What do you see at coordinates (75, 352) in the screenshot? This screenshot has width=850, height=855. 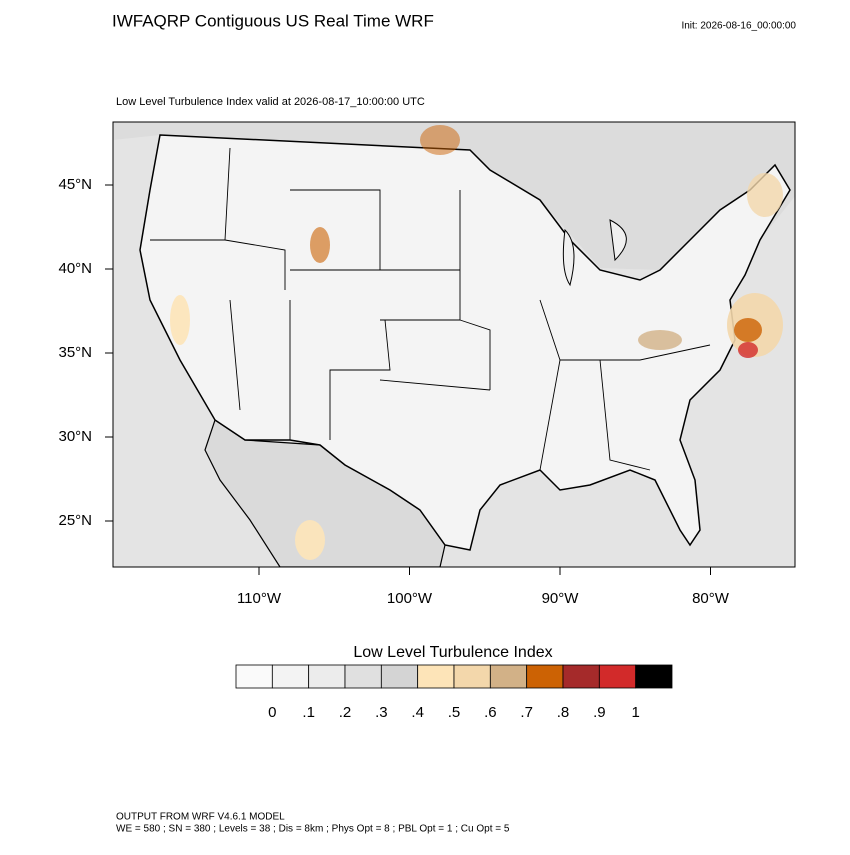 I see `lat-label: 35°N` at bounding box center [75, 352].